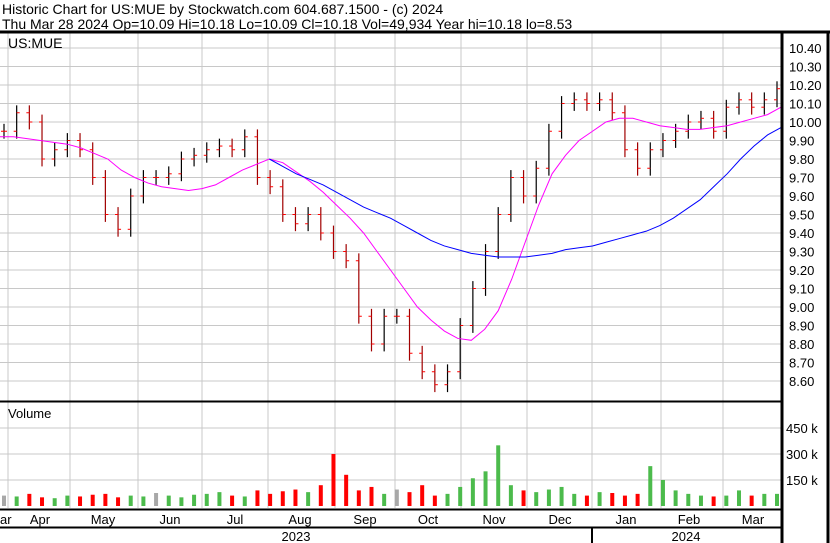 This screenshot has width=830, height=543. Describe the element at coordinates (626, 519) in the screenshot. I see `month-label: Jan` at that location.